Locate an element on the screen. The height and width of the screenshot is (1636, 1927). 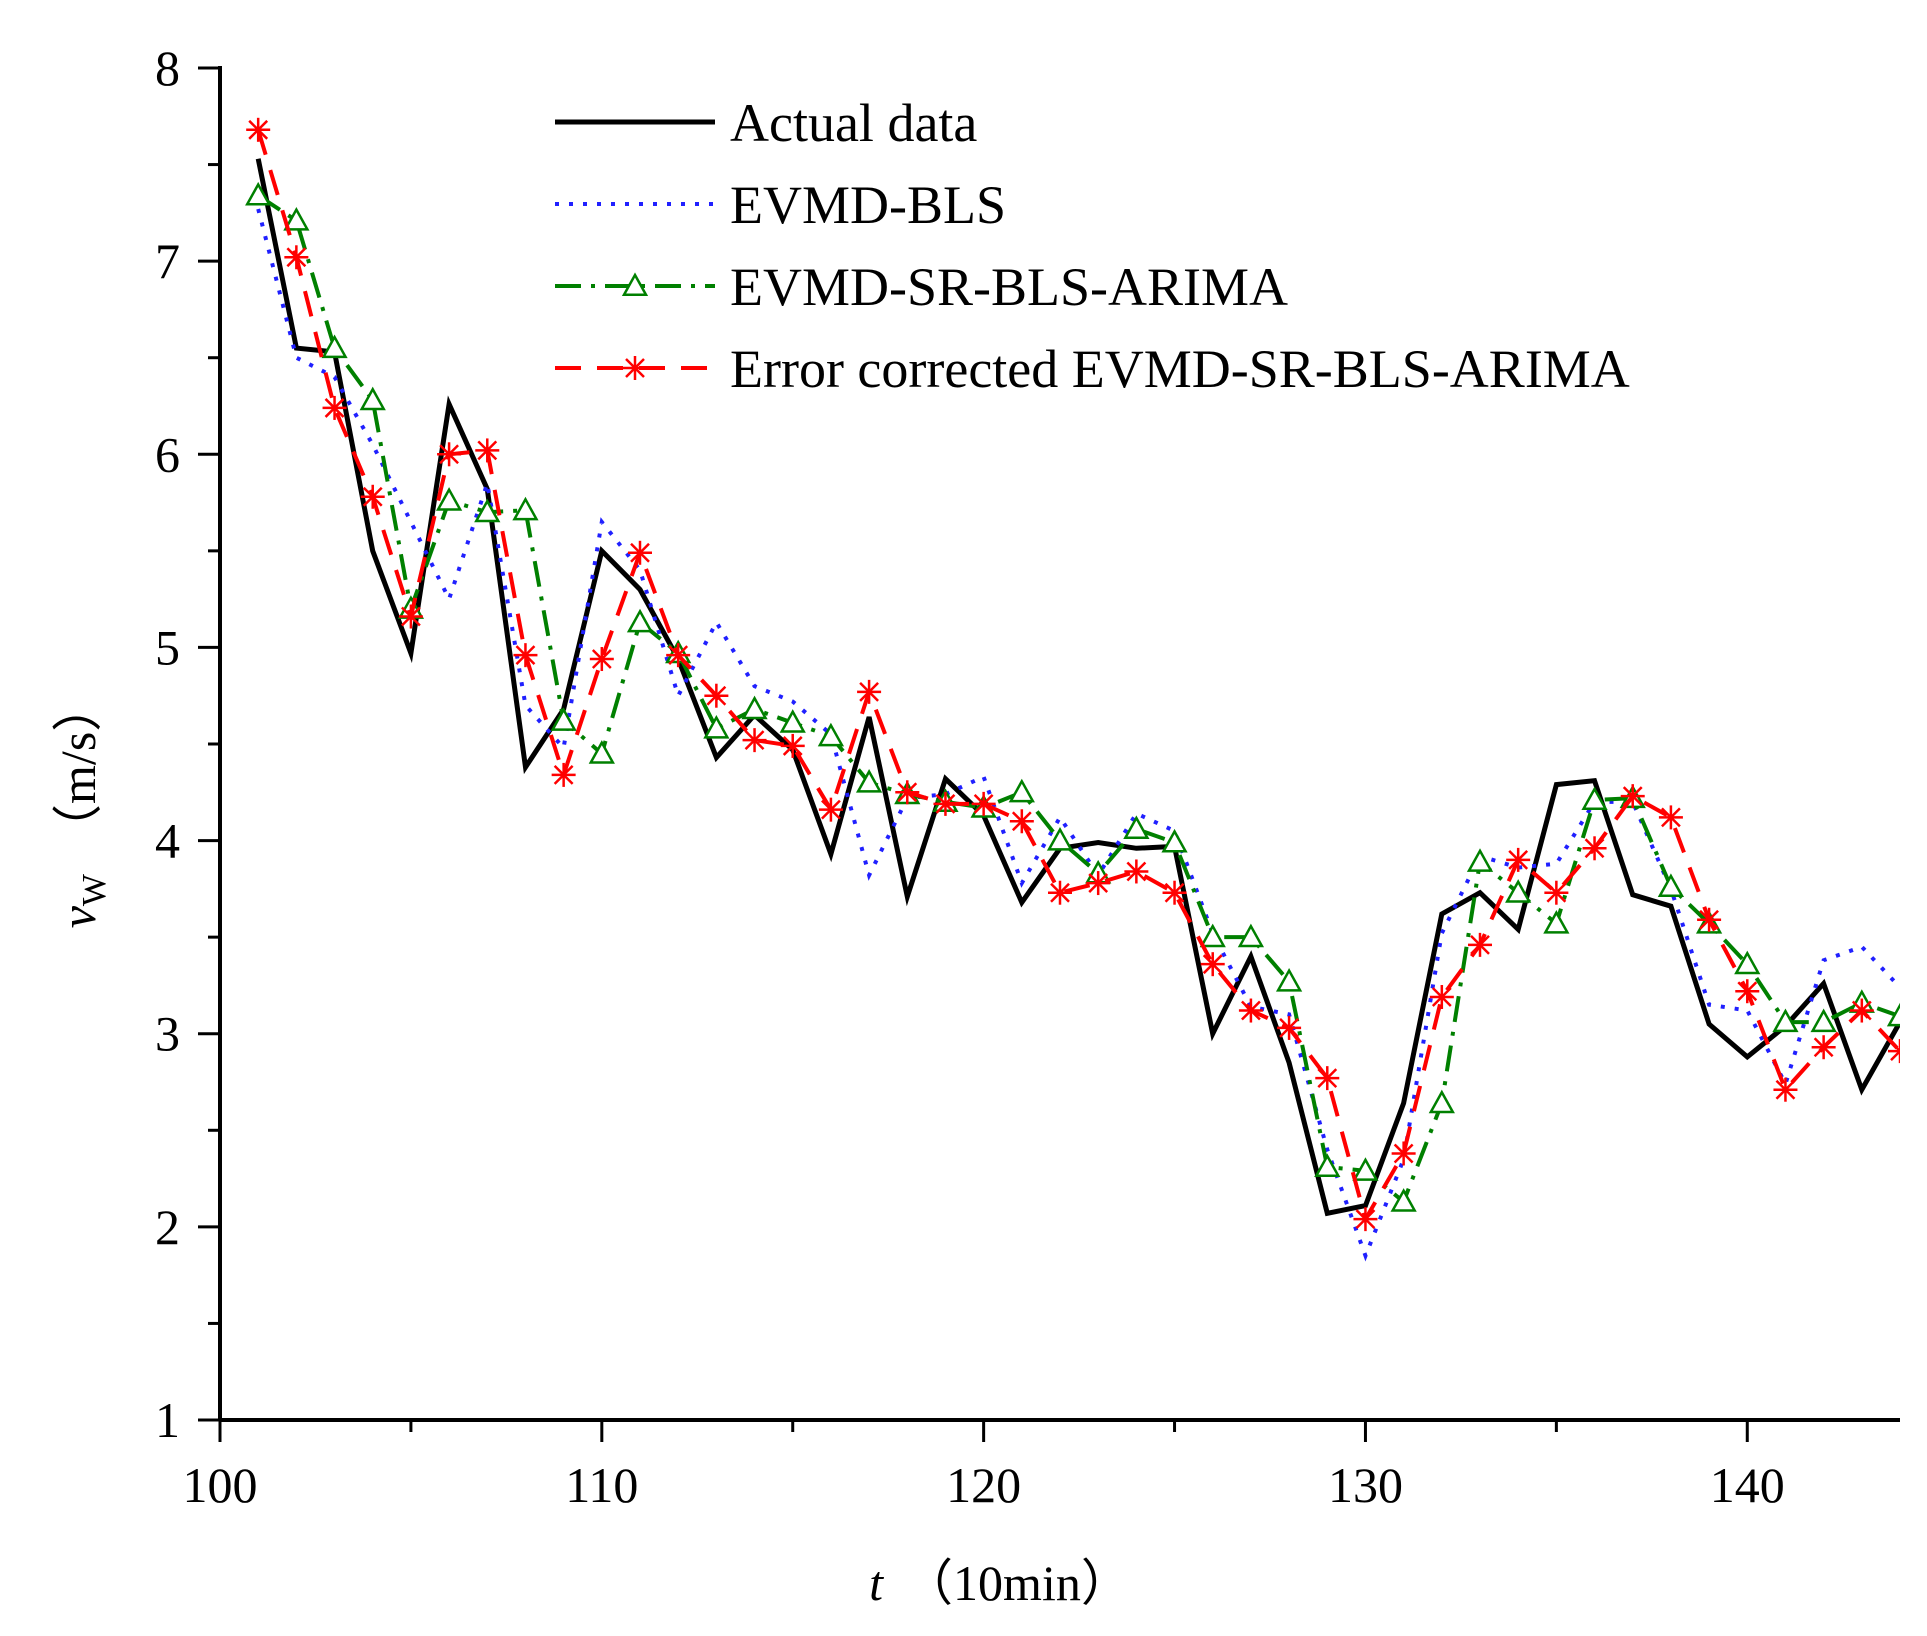
legend-label: EVMD-SR-BLS-ARIMA is located at coordinates (1009, 287).